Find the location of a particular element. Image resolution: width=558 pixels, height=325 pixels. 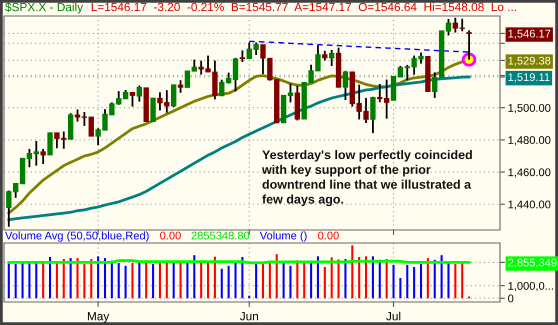

x-tick-label: Jun is located at coordinates (249, 316).